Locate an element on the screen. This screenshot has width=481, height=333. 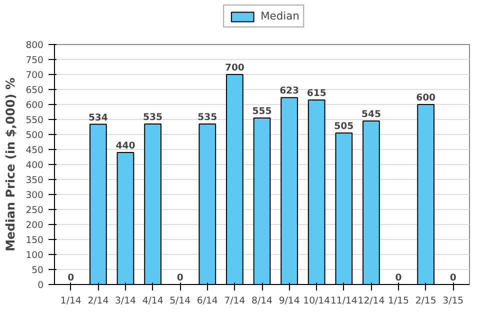
legend-label: Median is located at coordinates (280, 16).